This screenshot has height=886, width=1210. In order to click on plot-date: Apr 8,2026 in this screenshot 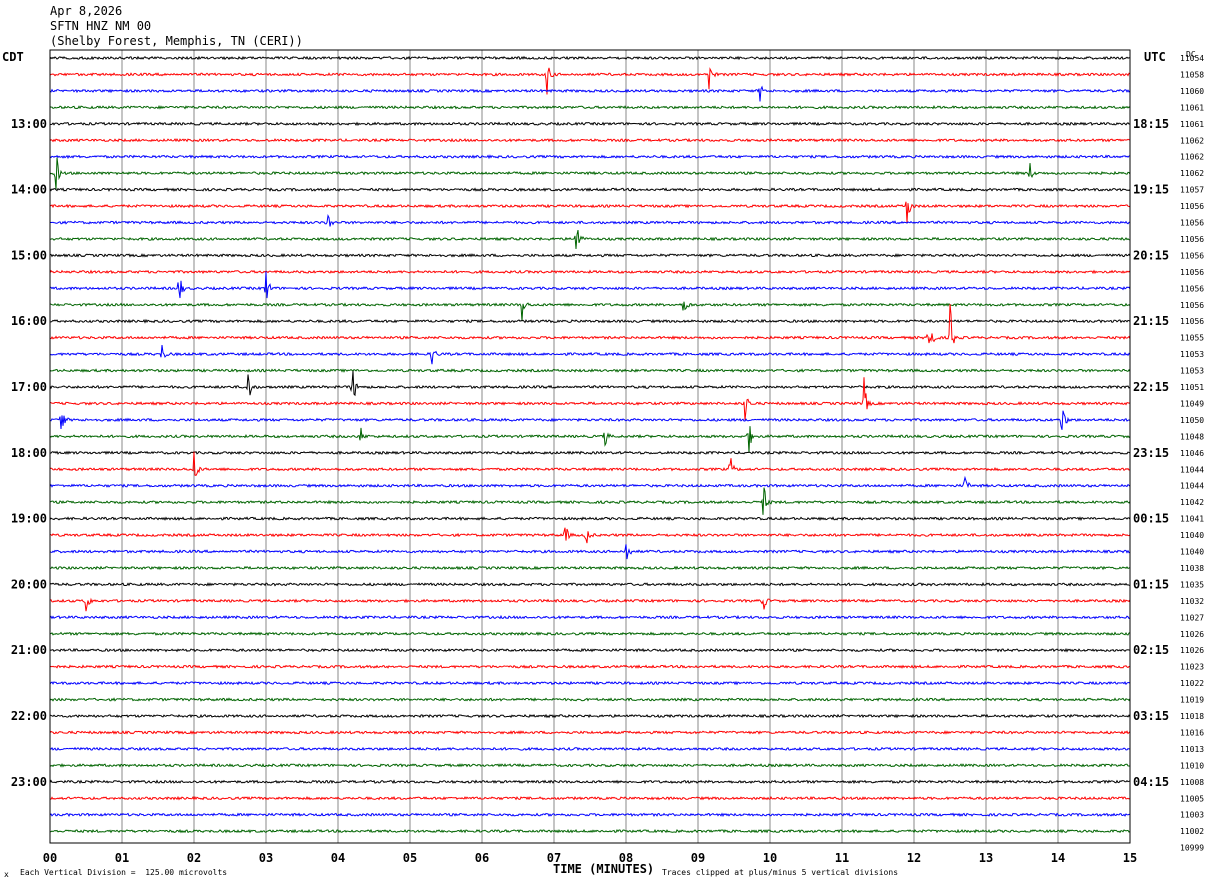, I will do `click(86, 11)`.